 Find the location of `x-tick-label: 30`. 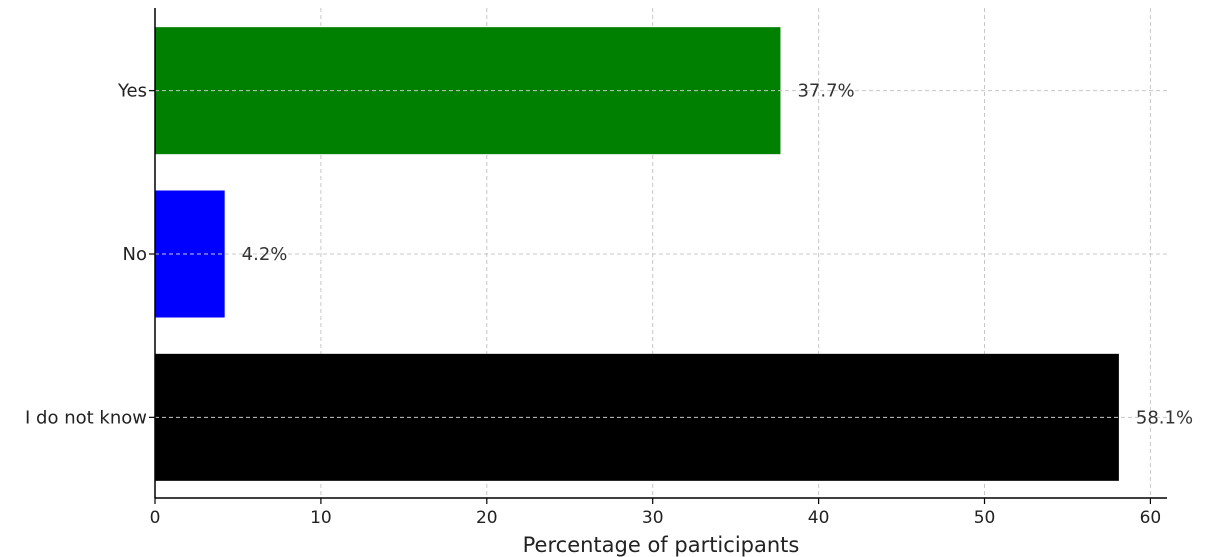

x-tick-label: 30 is located at coordinates (653, 518).